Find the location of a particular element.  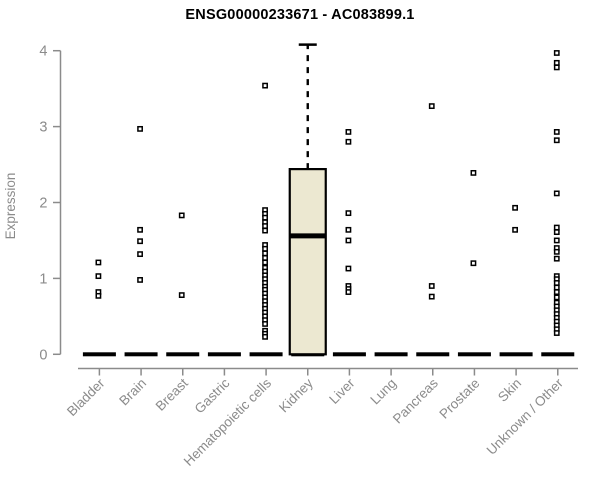

x-category-label: Breast is located at coordinates (172, 394).